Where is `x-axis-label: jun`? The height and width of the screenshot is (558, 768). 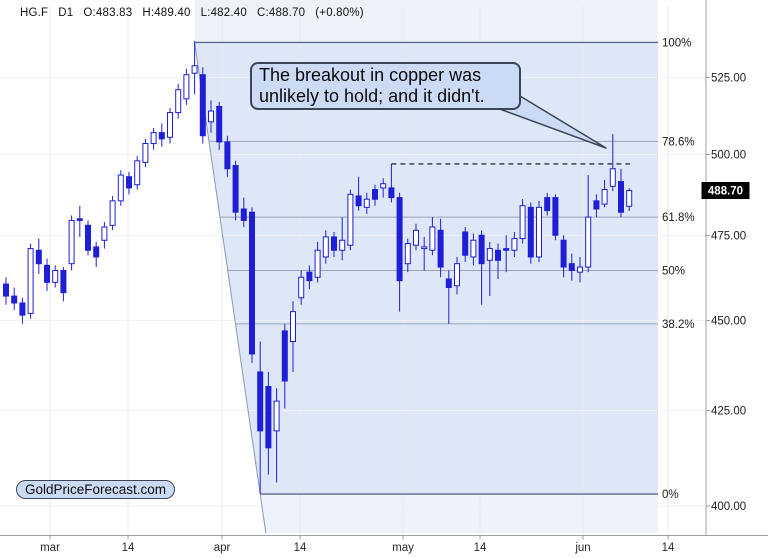
x-axis-label: jun is located at coordinates (582, 548).